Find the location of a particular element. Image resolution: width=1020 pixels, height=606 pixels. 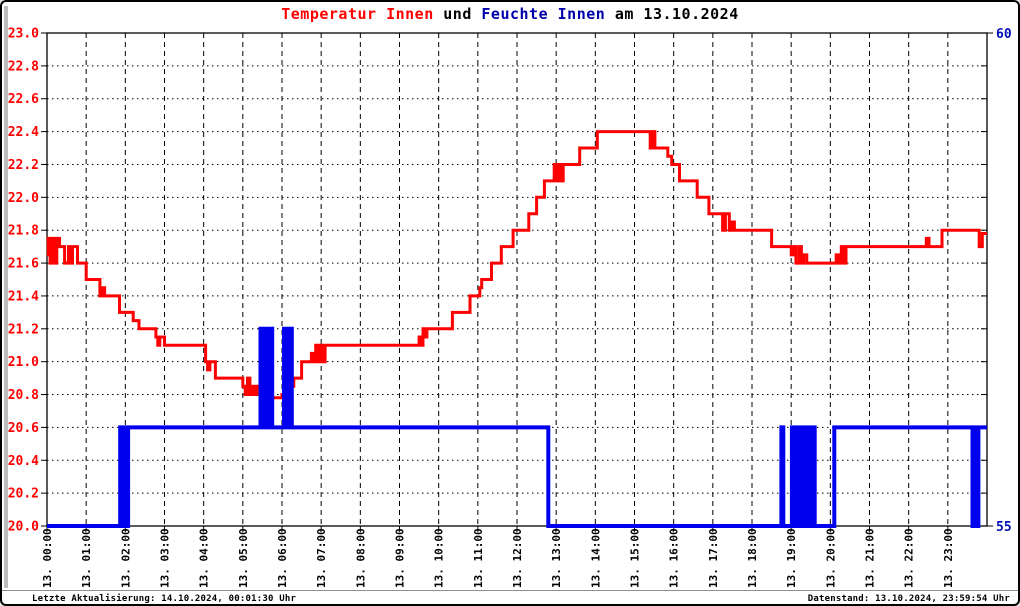

footer-separator is located at coordinates (510, 590).